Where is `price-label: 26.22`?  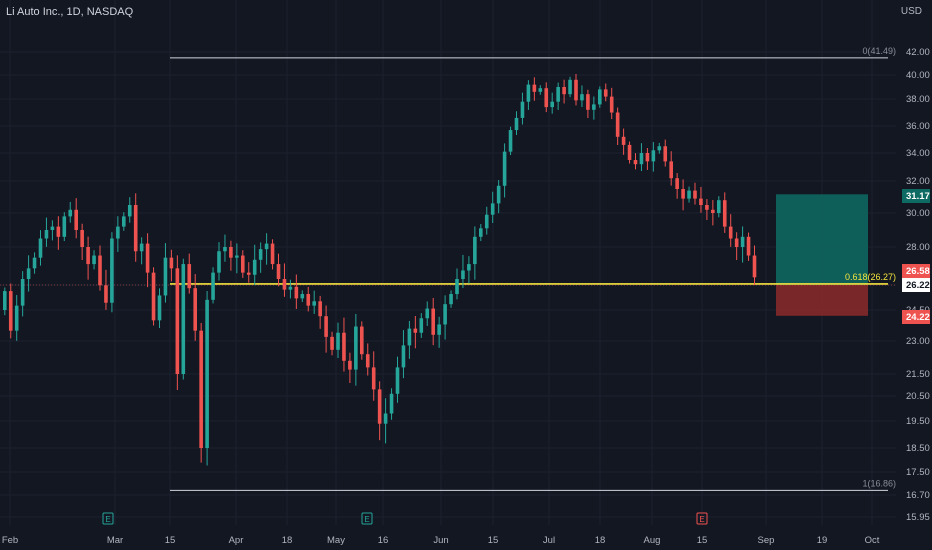
price-label: 26.22 is located at coordinates (918, 285).